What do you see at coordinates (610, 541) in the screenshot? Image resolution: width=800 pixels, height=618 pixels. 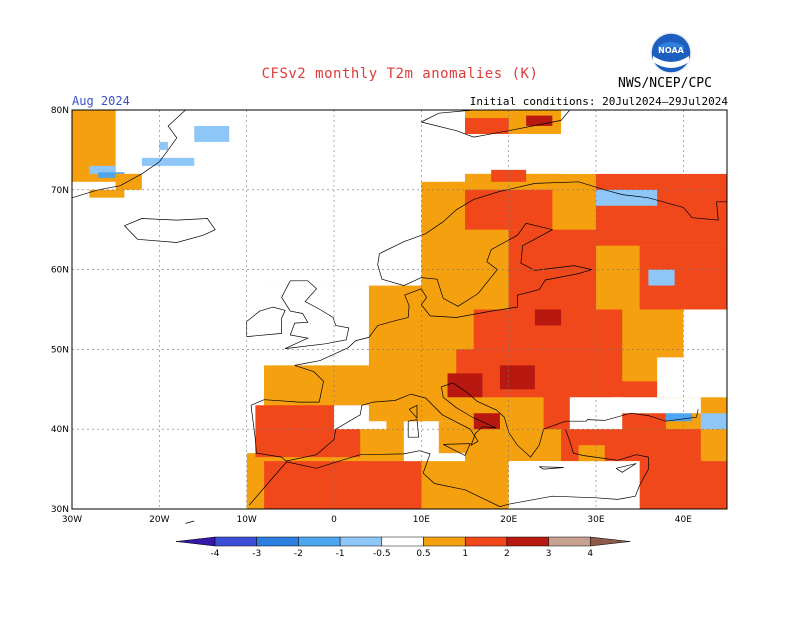 I see `colorbar-arrow-right` at bounding box center [610, 541].